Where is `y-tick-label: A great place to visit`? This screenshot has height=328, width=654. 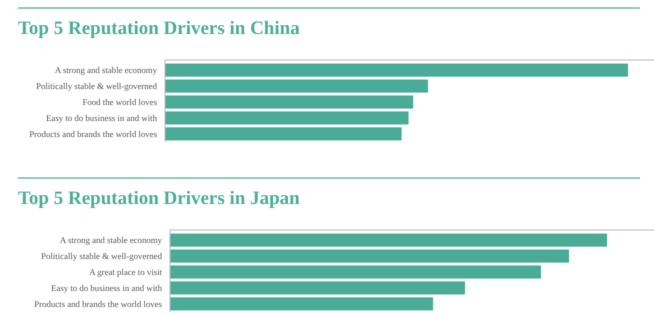 y-tick-label: A great place to visit is located at coordinates (126, 272).